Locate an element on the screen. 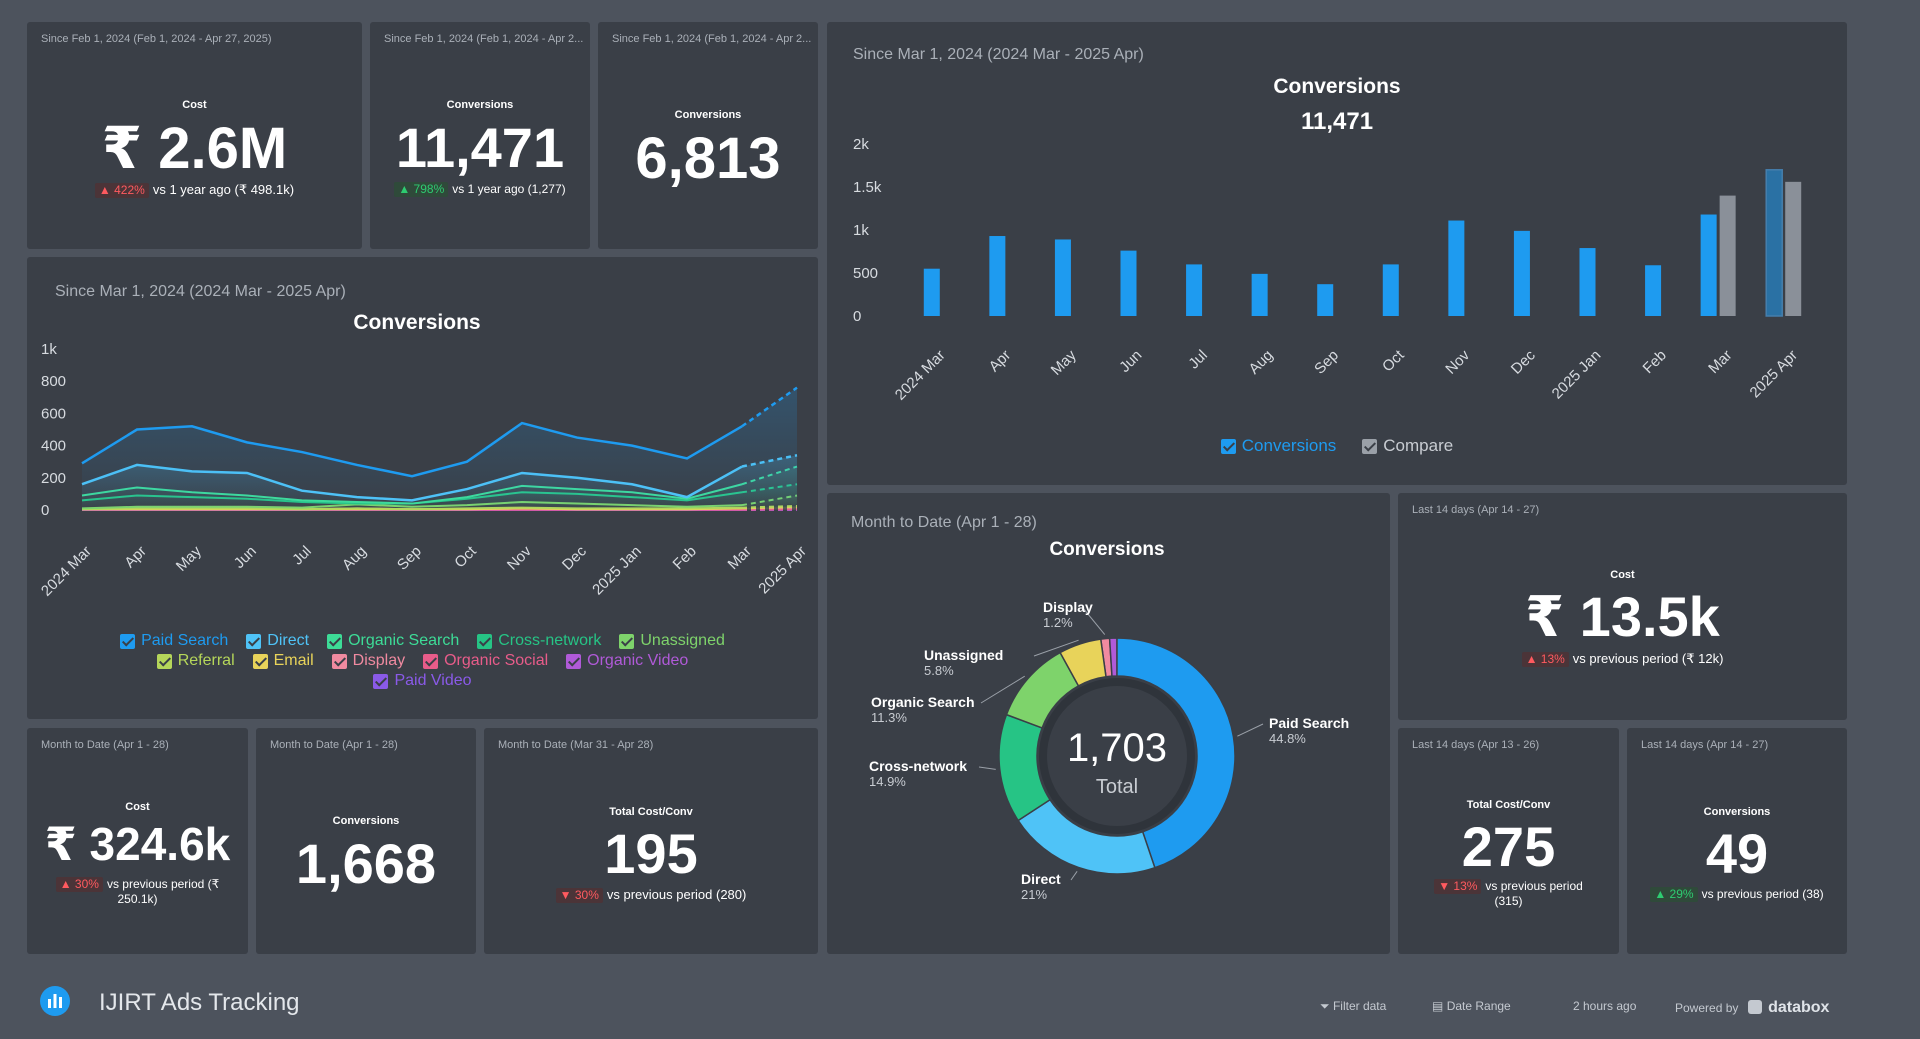  legend-label: Organic Video is located at coordinates (638, 660).